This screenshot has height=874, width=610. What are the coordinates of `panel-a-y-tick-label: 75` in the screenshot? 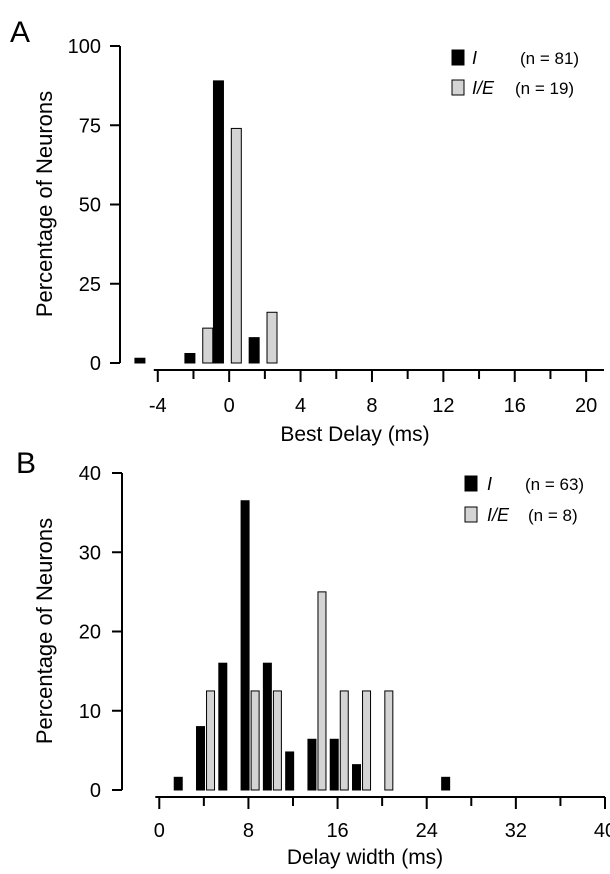 It's located at (90, 126).